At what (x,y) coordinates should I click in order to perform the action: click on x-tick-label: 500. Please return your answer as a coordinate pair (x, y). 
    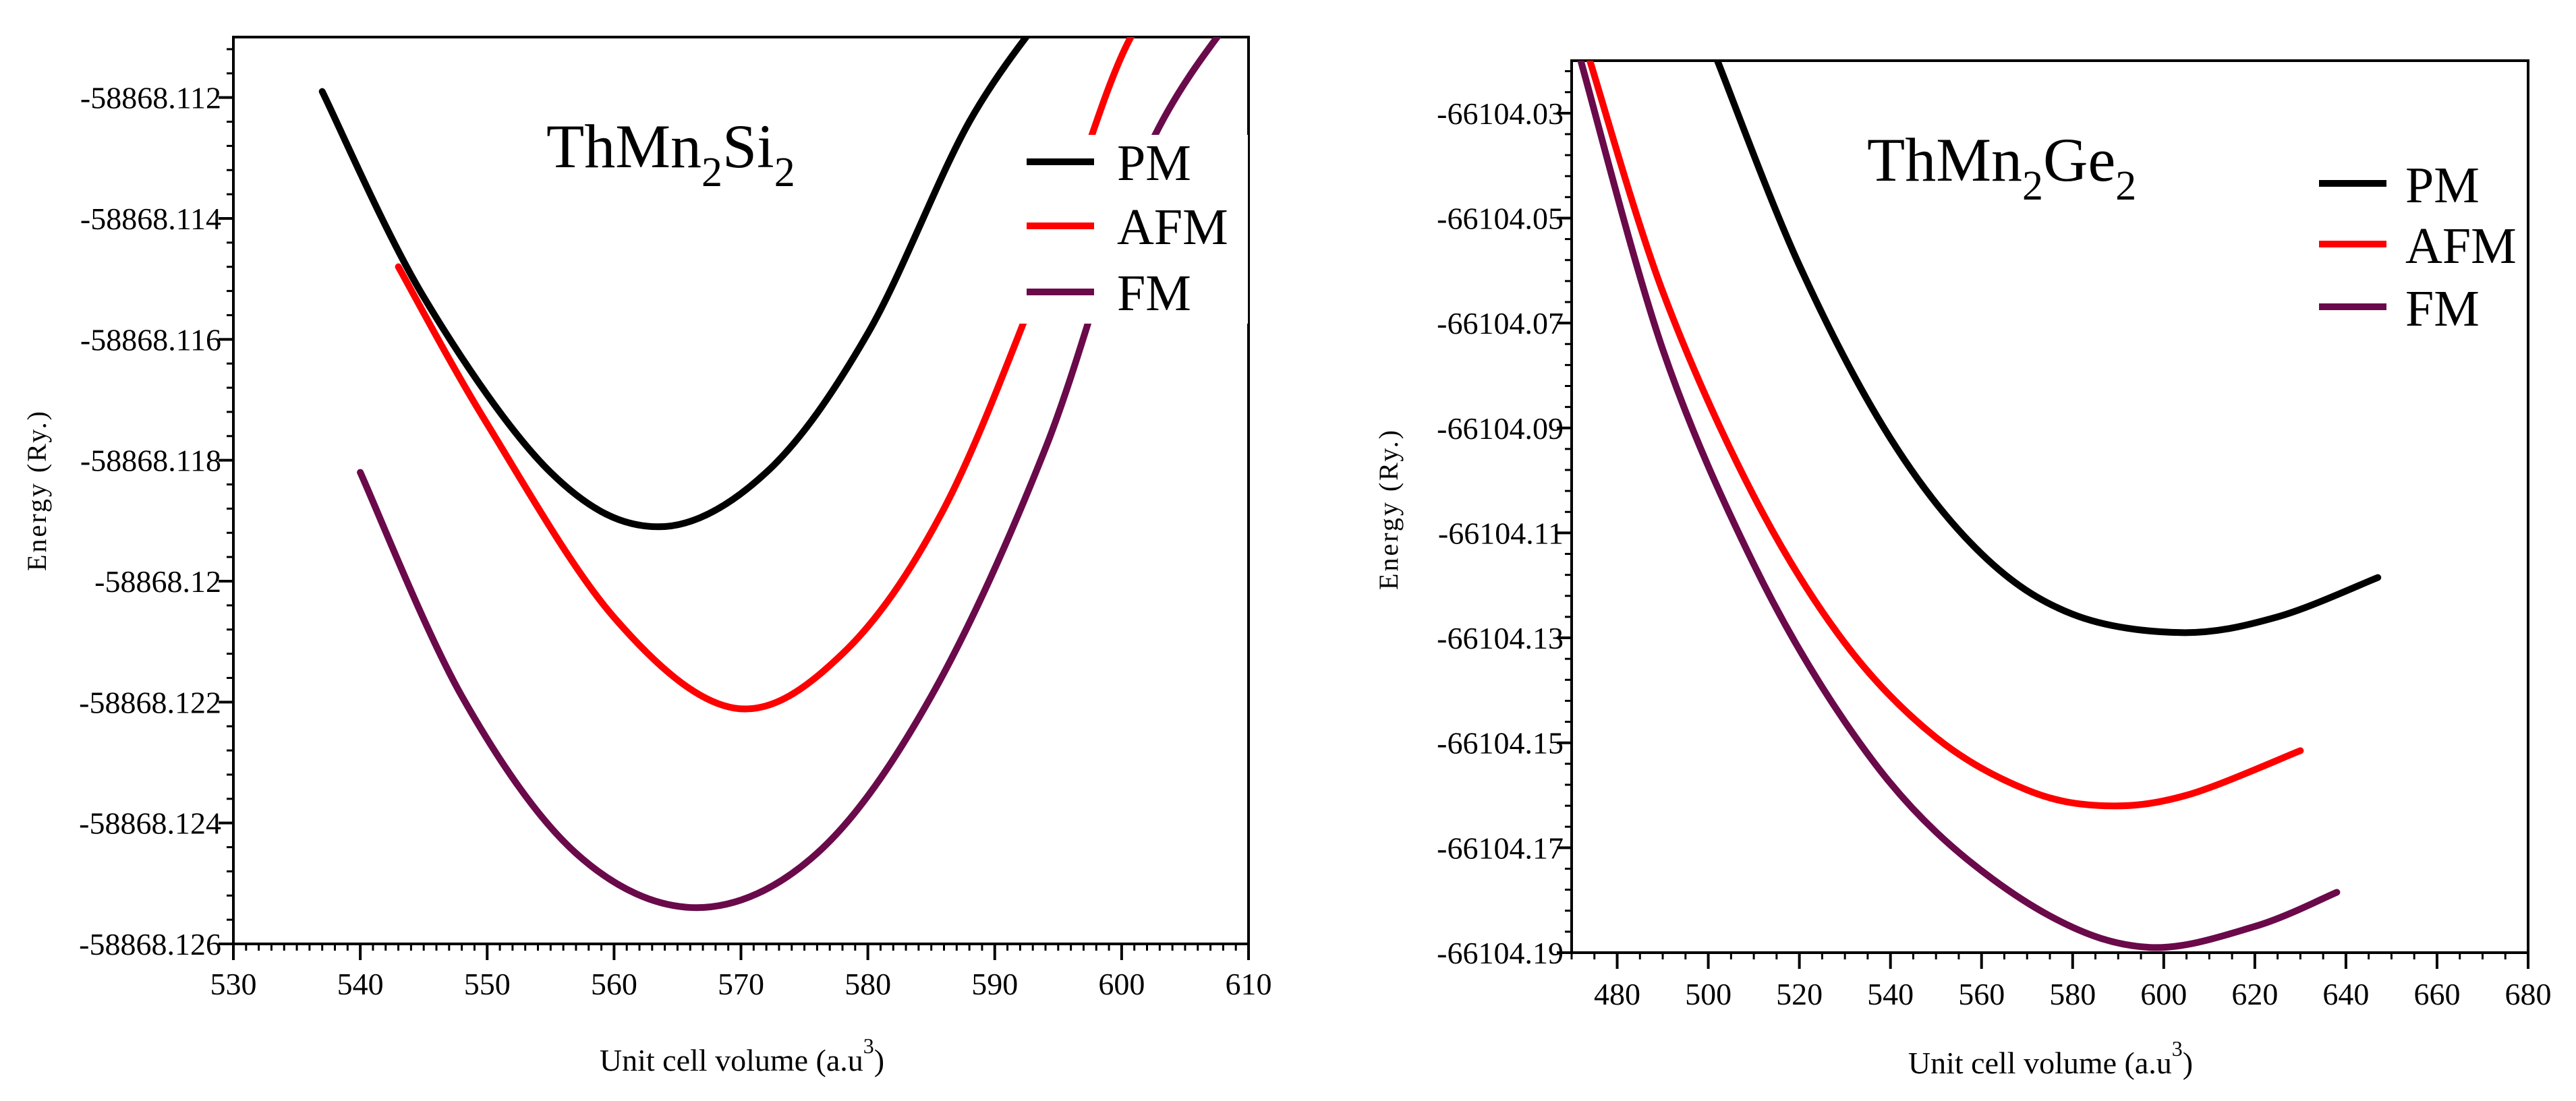
    Looking at the image, I should click on (1708, 994).